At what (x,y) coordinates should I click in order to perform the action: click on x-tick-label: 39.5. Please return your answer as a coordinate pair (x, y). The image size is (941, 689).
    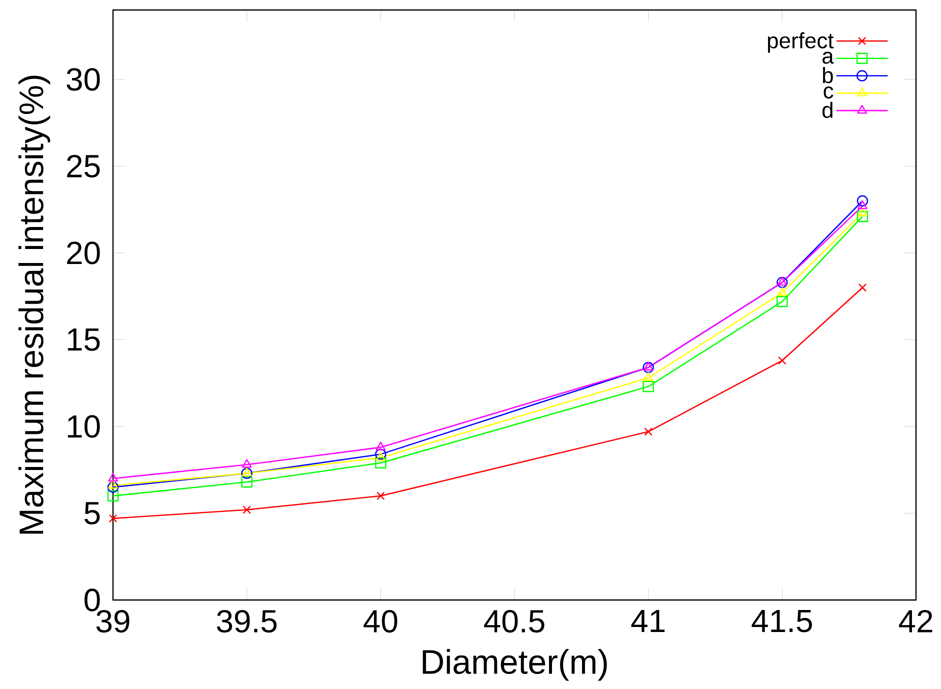
    Looking at the image, I should click on (246, 621).